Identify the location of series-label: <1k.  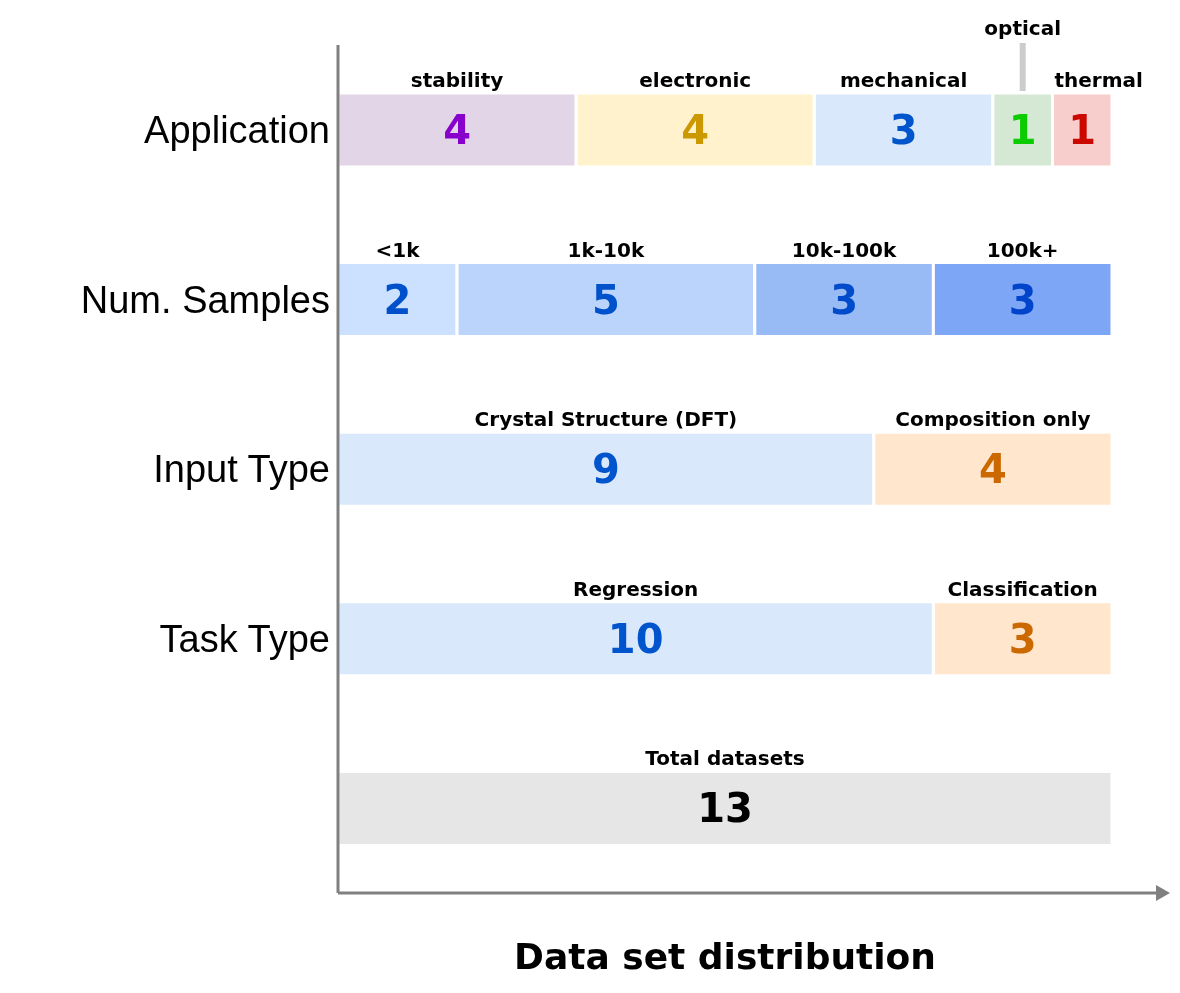
(398, 249).